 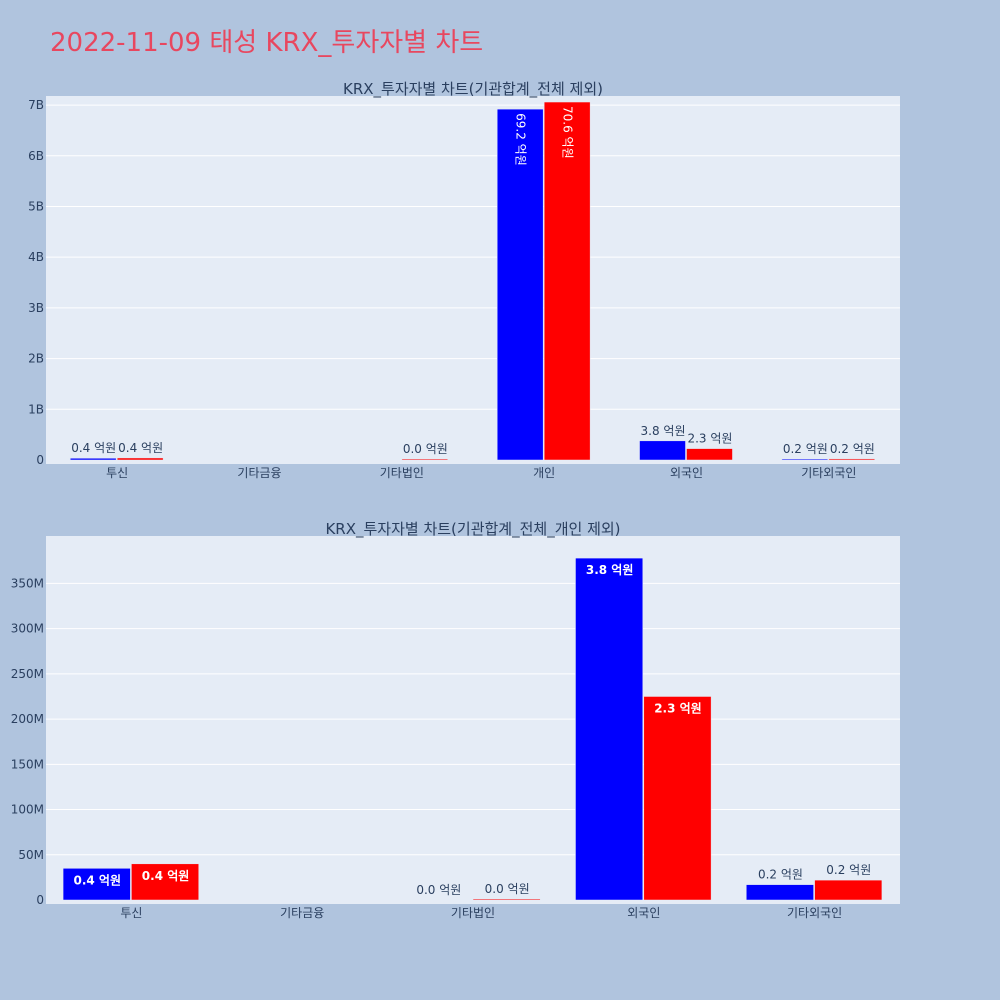 I want to click on y-tick-label: 6B, so click(x=36, y=156).